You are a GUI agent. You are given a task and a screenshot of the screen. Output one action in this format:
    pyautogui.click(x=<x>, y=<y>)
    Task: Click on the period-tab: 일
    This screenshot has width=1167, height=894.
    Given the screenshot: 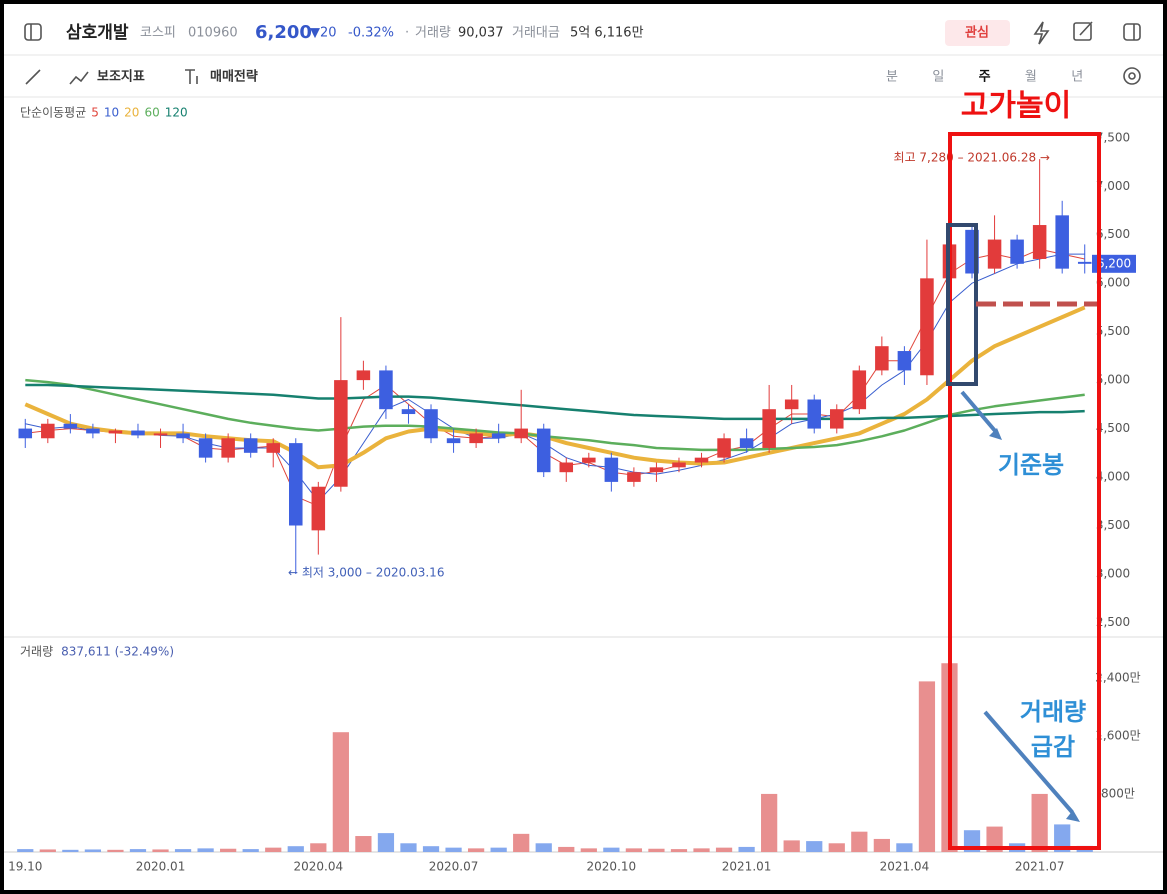 What is the action you would take?
    pyautogui.click(x=938, y=77)
    